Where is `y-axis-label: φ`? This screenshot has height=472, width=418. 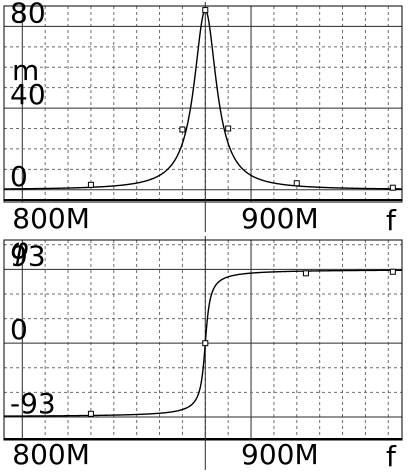
y-axis-label: φ is located at coordinates (19, 248).